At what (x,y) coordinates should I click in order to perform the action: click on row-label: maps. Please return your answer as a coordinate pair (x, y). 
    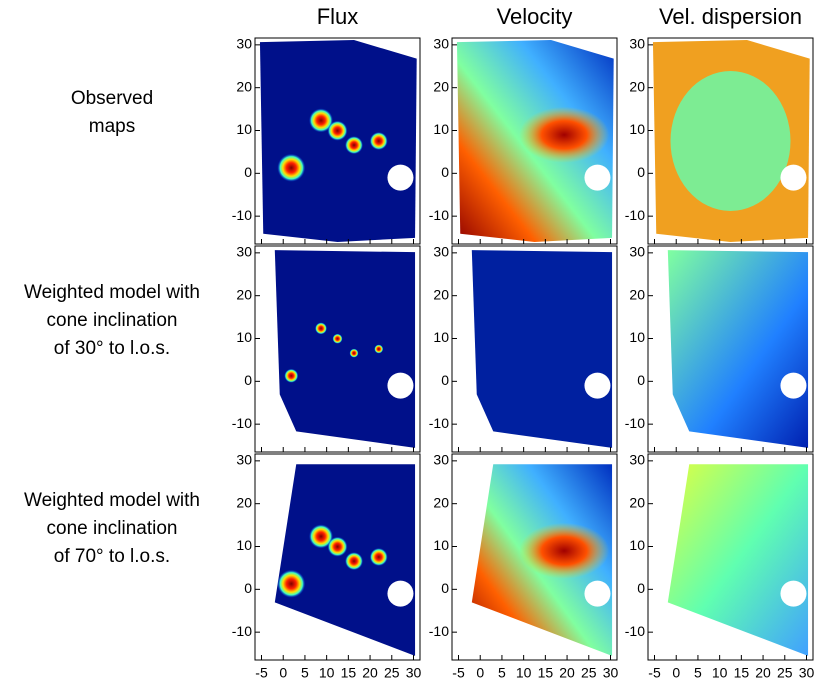
    Looking at the image, I should click on (112, 126).